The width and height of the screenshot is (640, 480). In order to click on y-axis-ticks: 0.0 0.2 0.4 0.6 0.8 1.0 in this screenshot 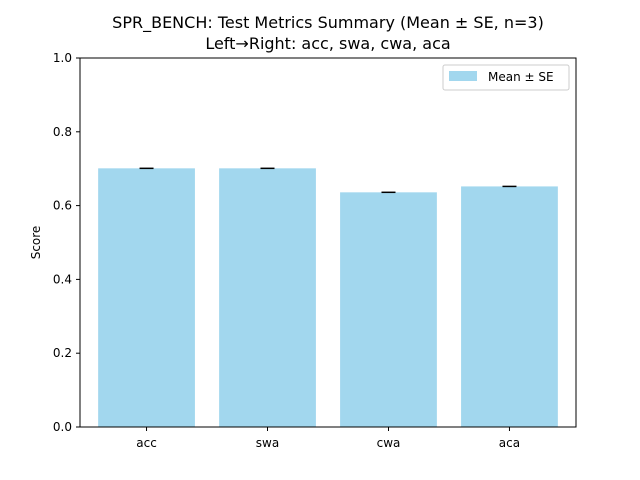, I will do `click(66, 242)`.